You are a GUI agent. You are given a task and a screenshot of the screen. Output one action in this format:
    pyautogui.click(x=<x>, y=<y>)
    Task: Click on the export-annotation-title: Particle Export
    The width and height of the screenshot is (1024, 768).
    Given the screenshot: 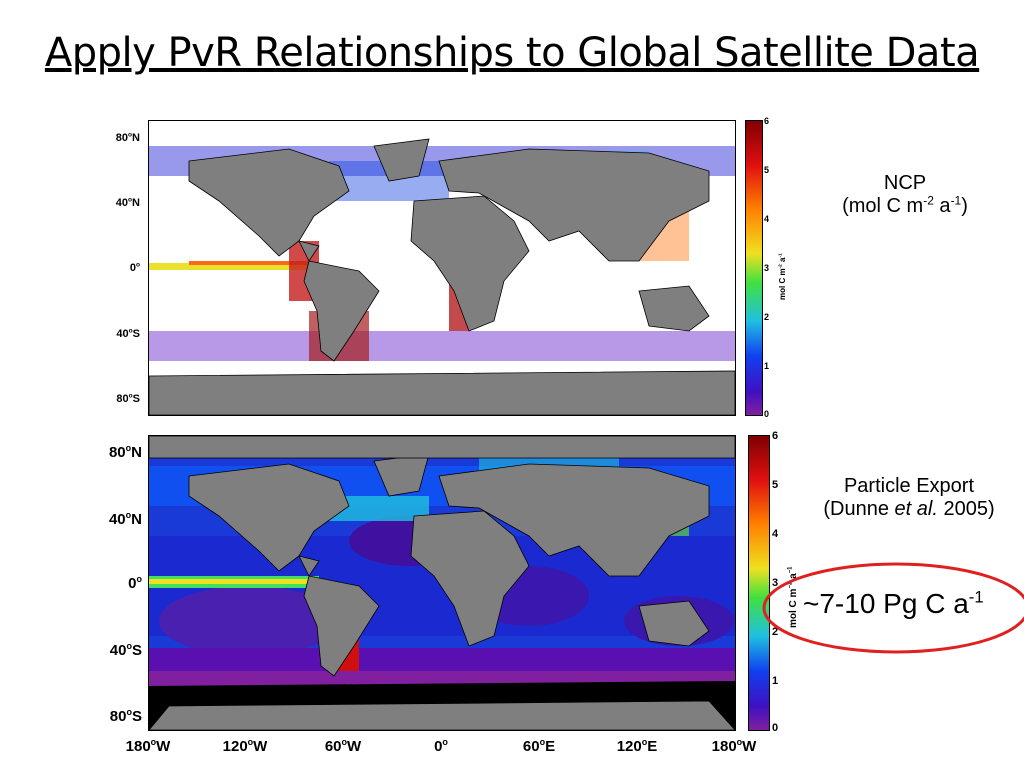 What is the action you would take?
    pyautogui.click(x=909, y=486)
    